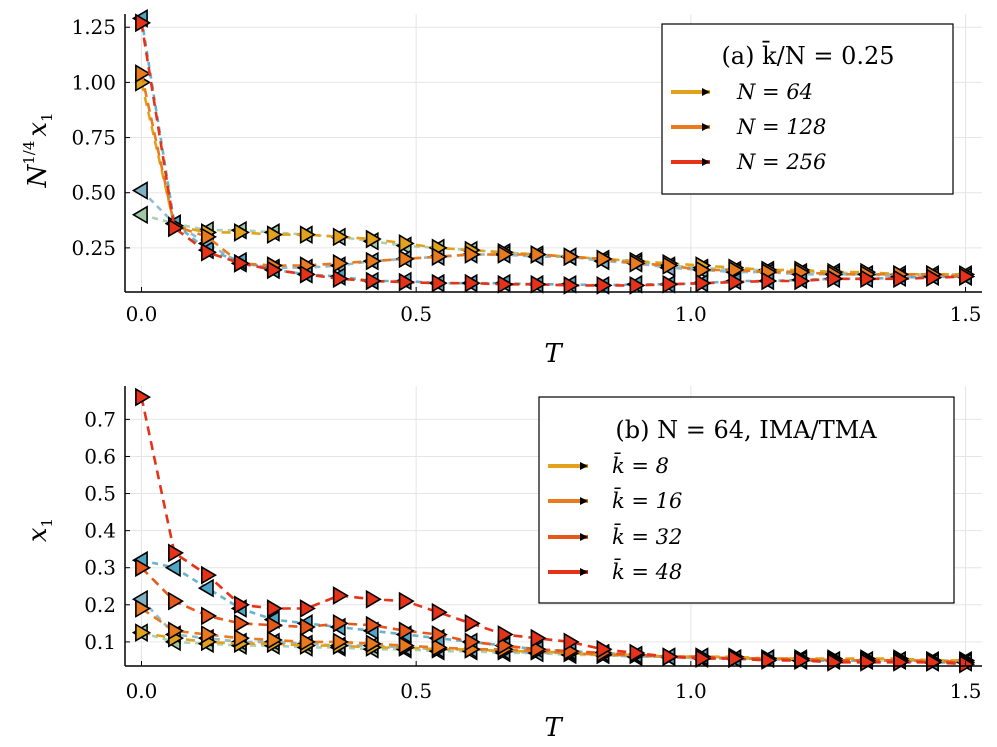  Describe the element at coordinates (93, 248) in the screenshot. I see `panel-a-y-tick-label: 0.25` at that location.